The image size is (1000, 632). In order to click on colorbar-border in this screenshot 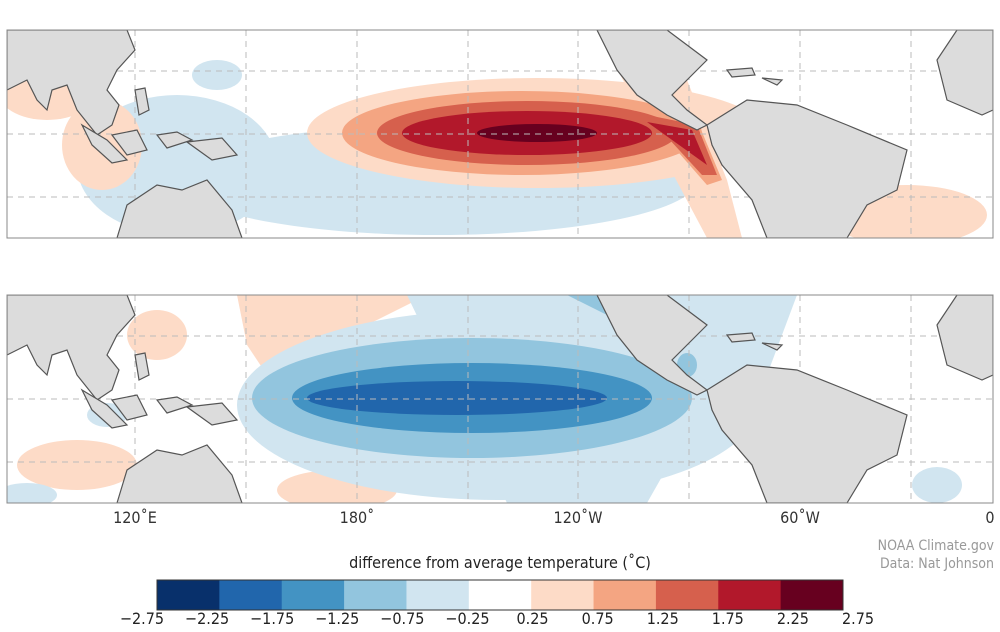, I will do `click(500, 595)`.